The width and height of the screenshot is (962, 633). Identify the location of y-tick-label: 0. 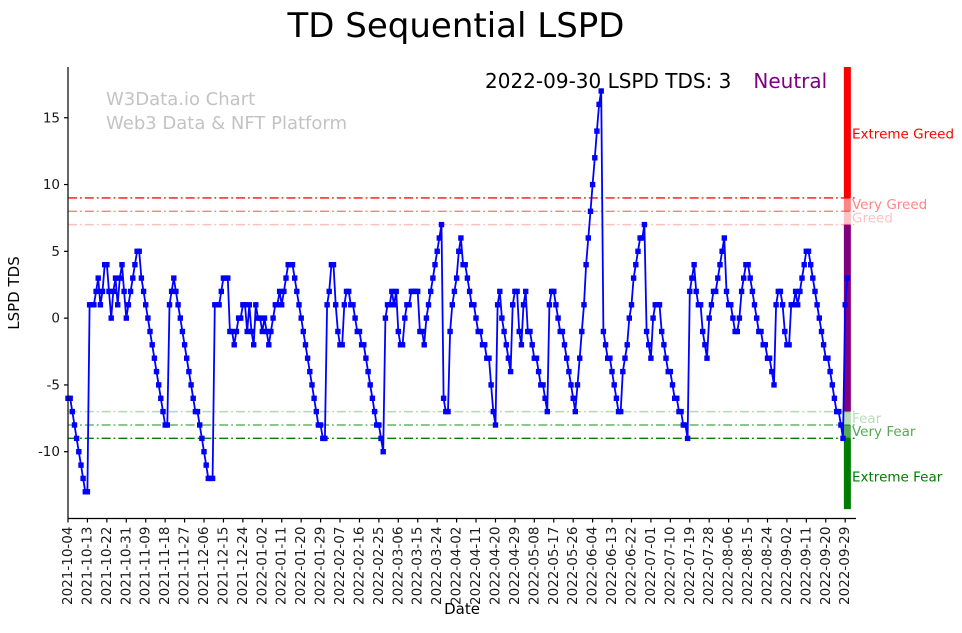
(55, 319).